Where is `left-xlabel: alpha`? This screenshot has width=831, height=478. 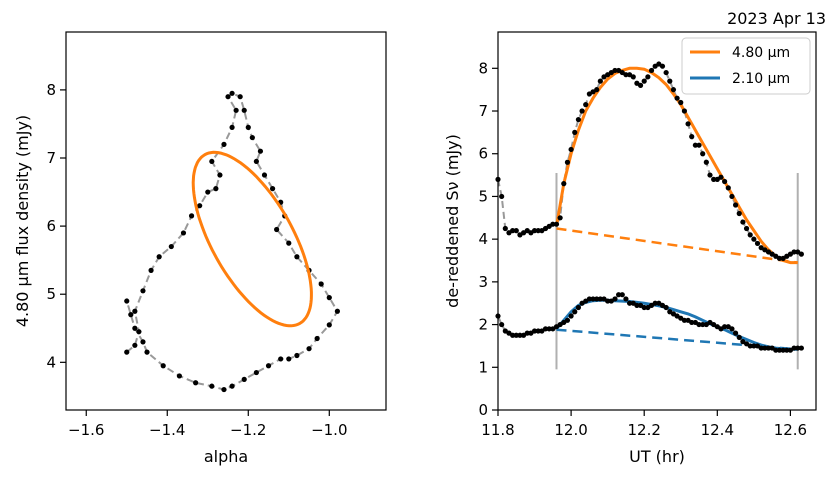
left-xlabel: alpha is located at coordinates (226, 456).